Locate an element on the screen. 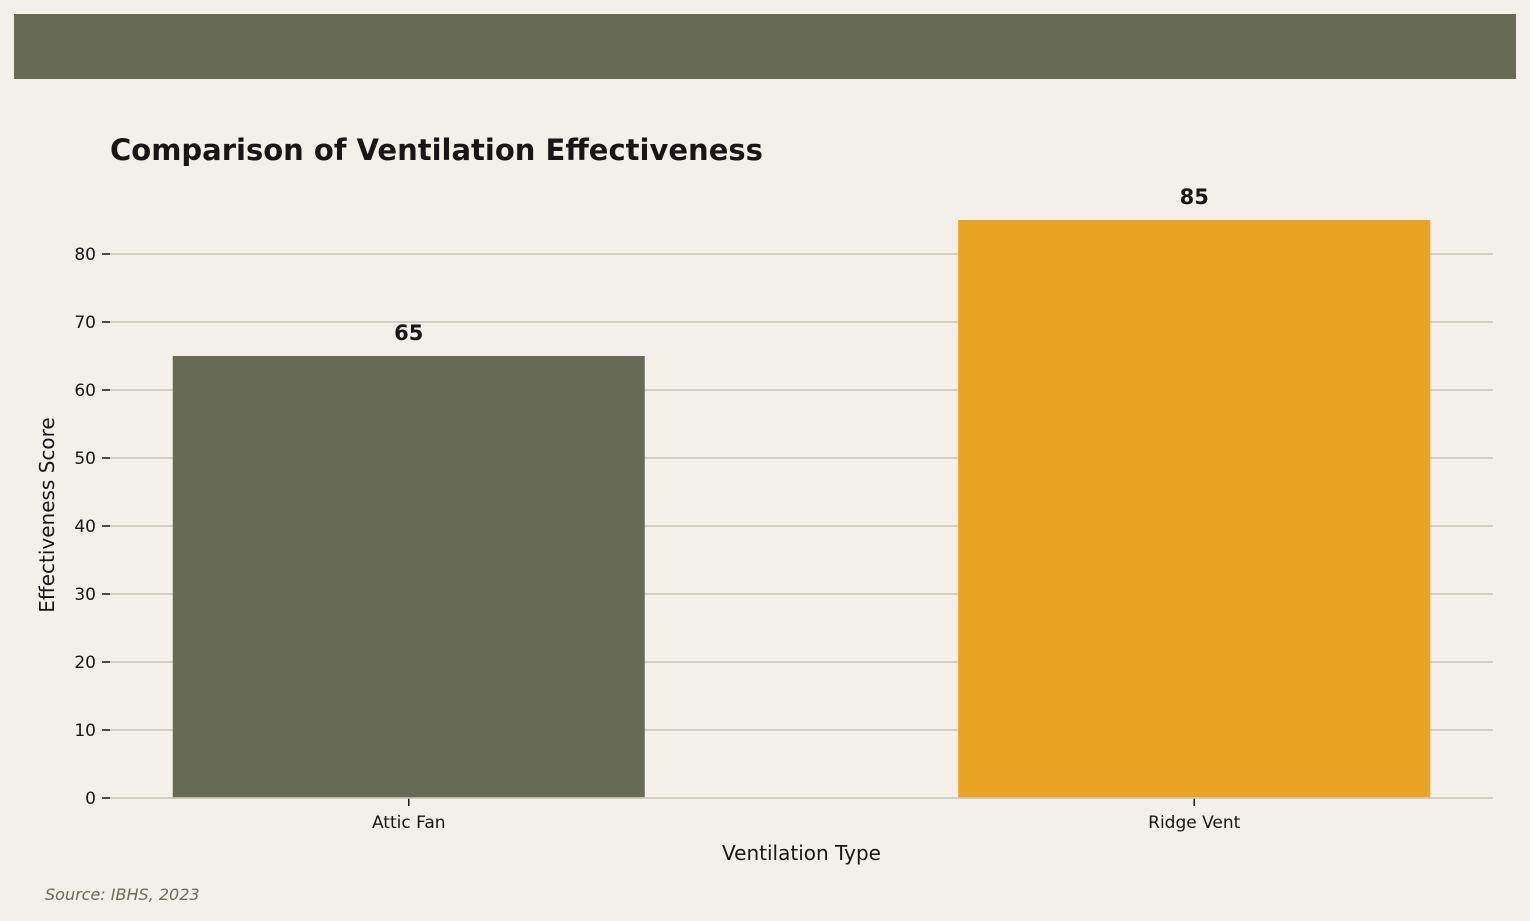 The width and height of the screenshot is (1530, 921). y-tick-label: 60 is located at coordinates (85, 391).